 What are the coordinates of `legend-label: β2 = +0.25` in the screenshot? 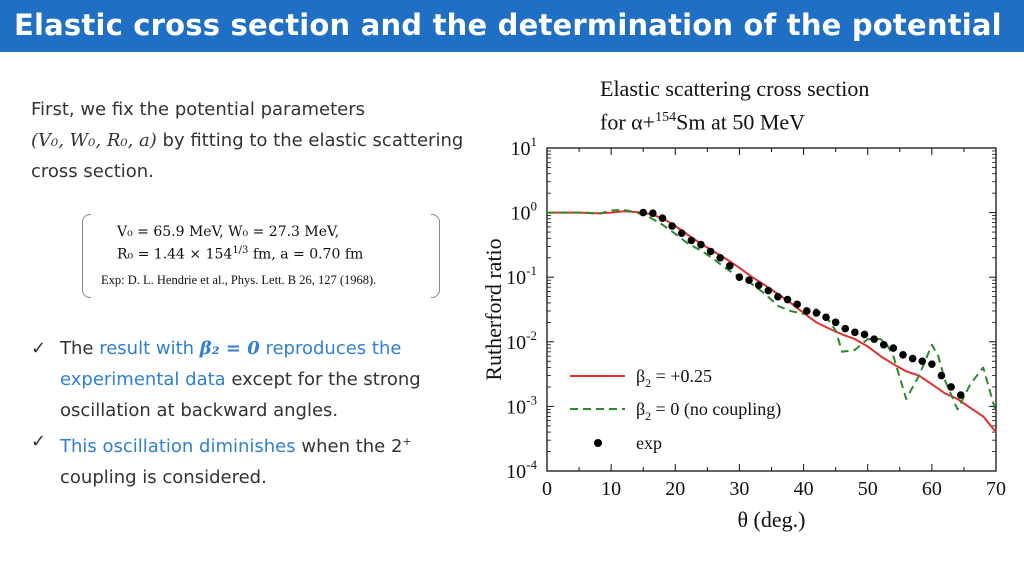 It's located at (674, 378).